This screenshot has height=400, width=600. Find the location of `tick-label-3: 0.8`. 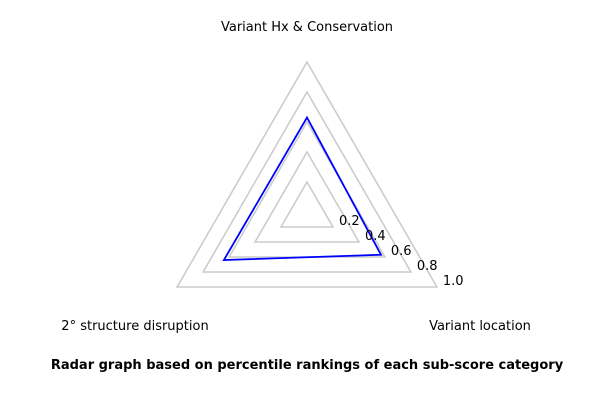

tick-label-3: 0.8 is located at coordinates (427, 266).